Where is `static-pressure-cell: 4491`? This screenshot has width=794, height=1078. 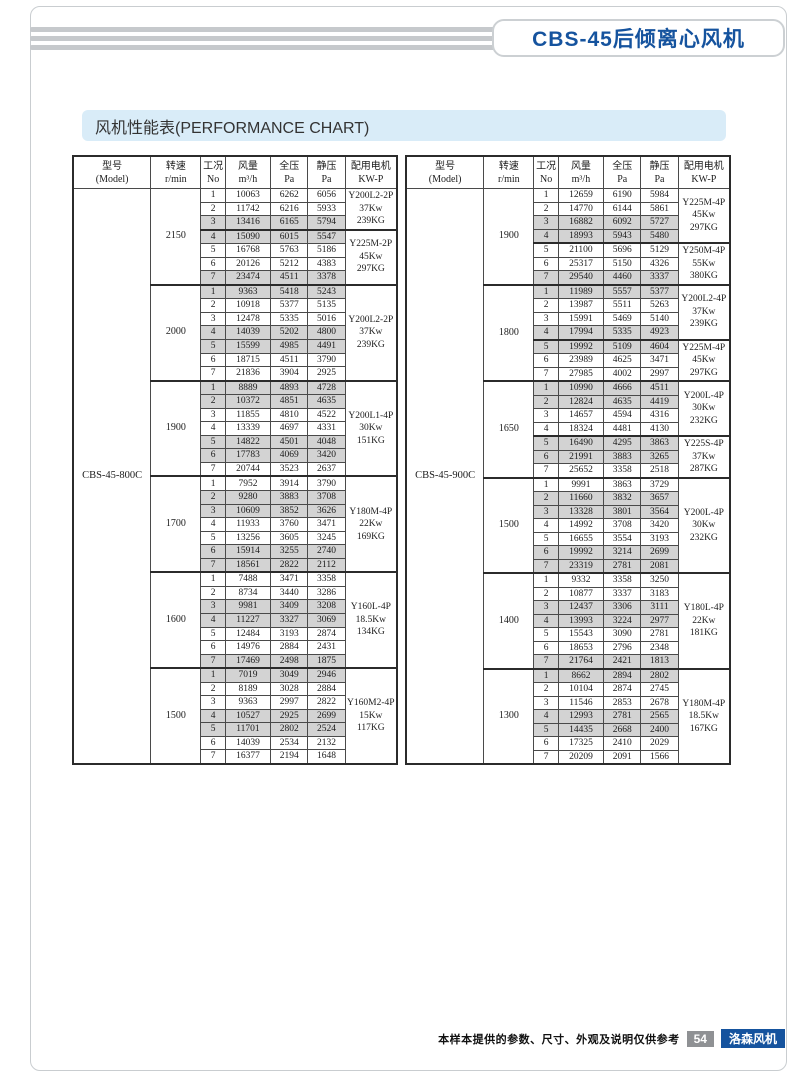
static-pressure-cell: 4491 is located at coordinates (326, 346).